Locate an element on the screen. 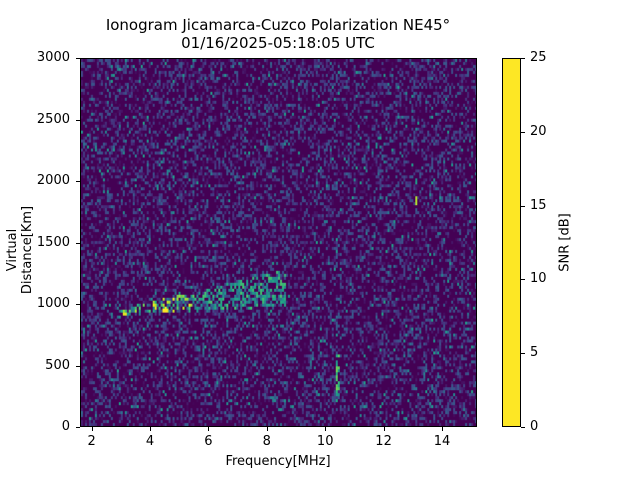 The width and height of the screenshot is (640, 480). colorbar is located at coordinates (511, 242).